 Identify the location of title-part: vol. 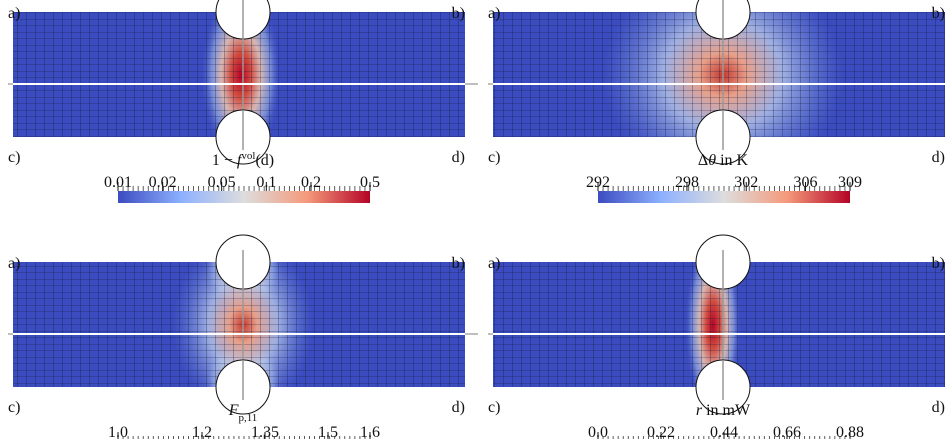
(248, 156).